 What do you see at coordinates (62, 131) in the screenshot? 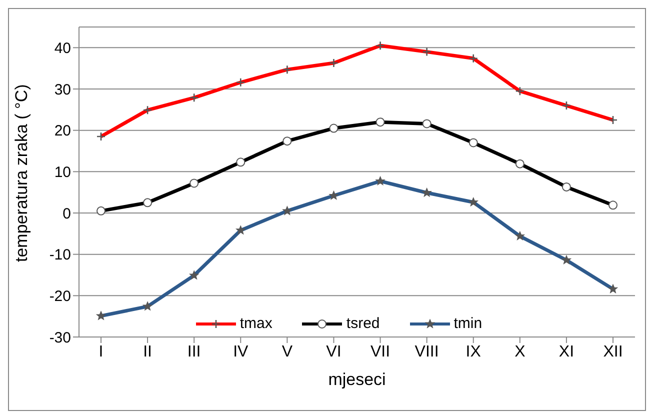
I see `y-tick-label: 20` at bounding box center [62, 131].